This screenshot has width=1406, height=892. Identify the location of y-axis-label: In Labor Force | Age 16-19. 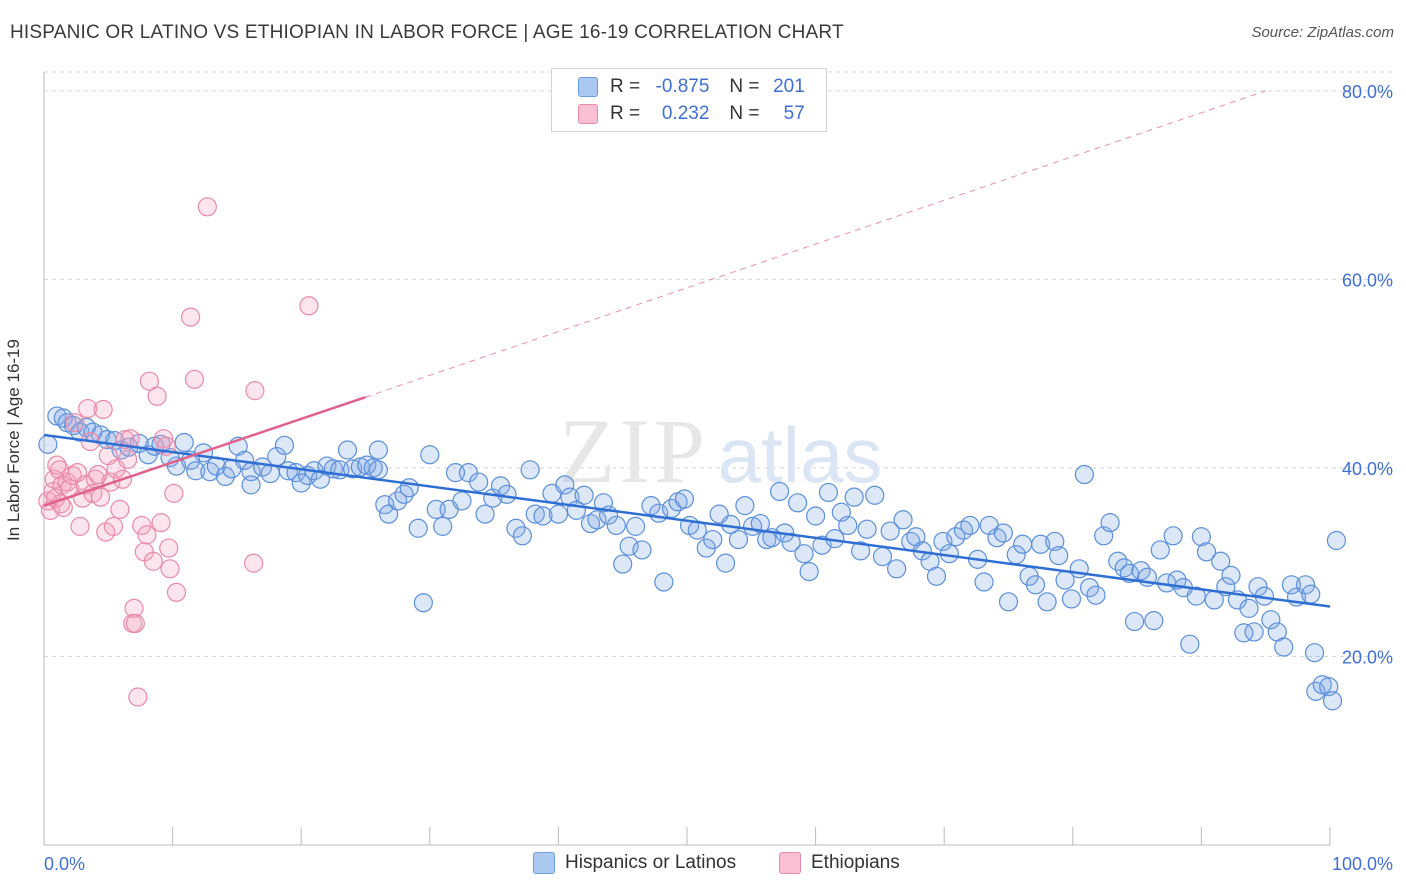
(13, 440).